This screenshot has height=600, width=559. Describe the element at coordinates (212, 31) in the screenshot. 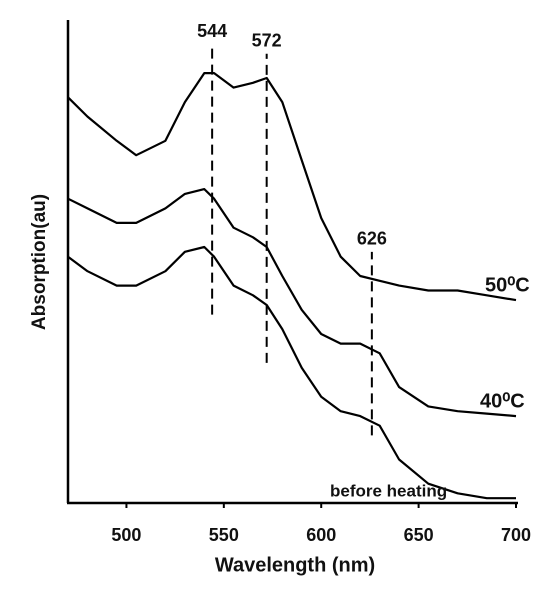

I see `peak-label: 544` at that location.